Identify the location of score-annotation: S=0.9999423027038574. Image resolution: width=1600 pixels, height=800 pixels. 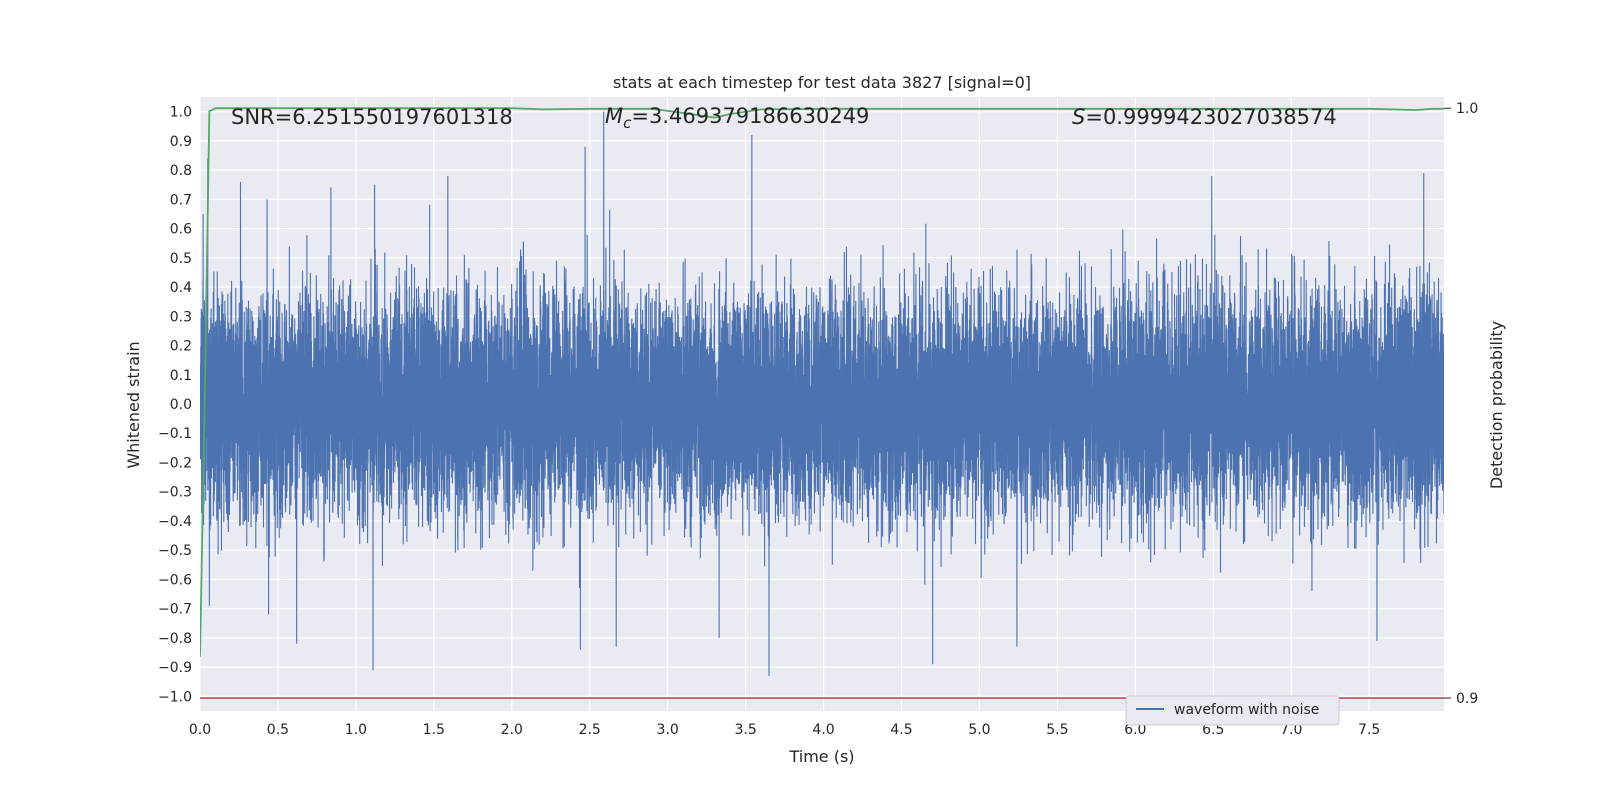
(1204, 117).